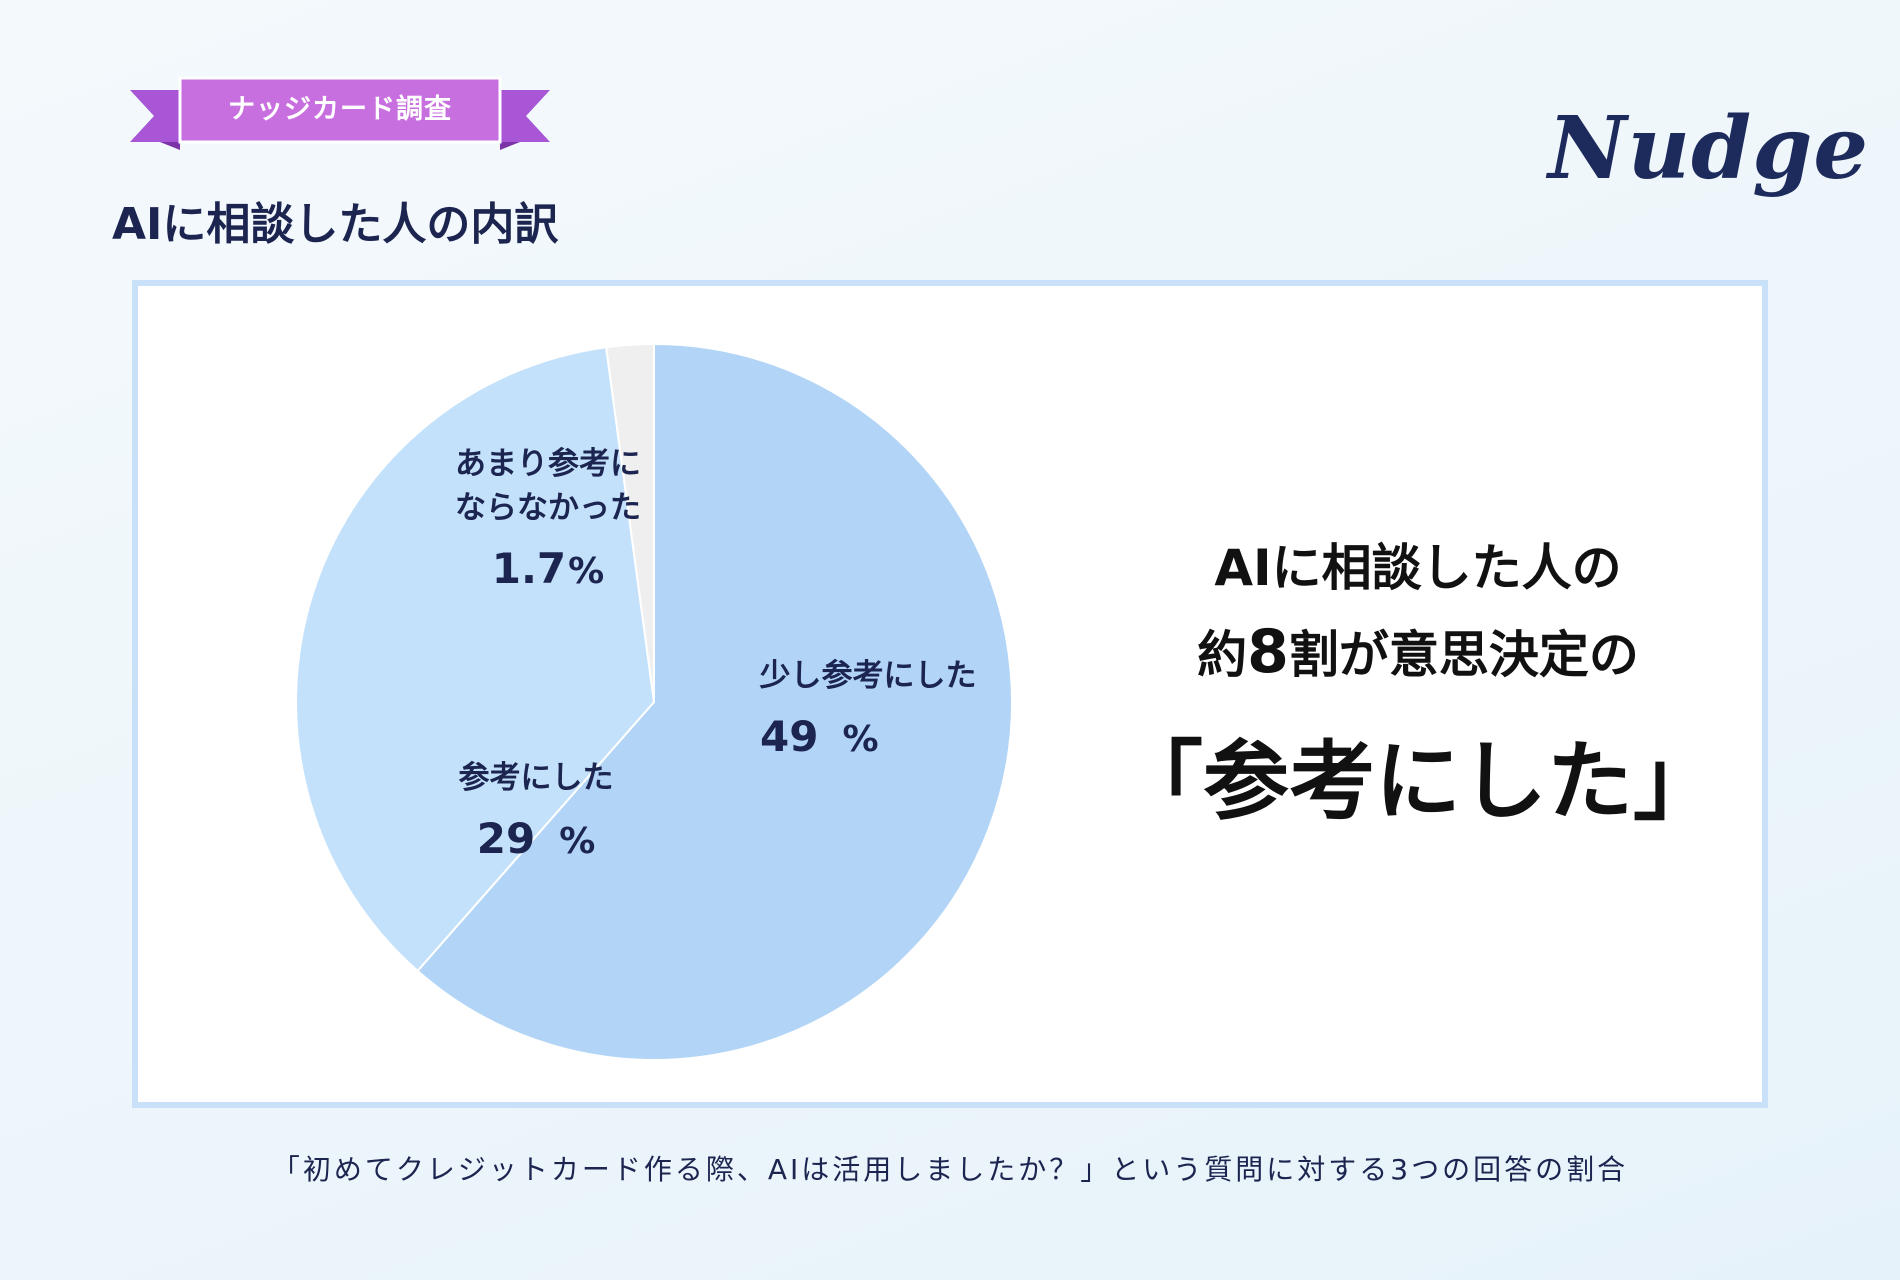  Describe the element at coordinates (1418, 782) in the screenshot. I see `headline-emphasis: 「参考にした」` at that location.